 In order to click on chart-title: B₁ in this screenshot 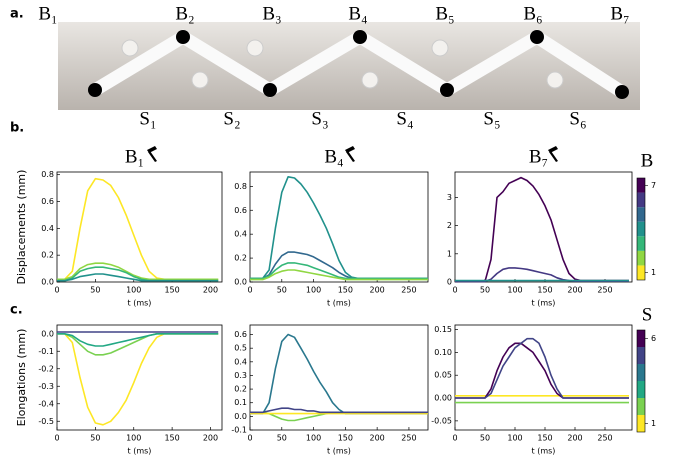, I will do `click(134, 156)`.